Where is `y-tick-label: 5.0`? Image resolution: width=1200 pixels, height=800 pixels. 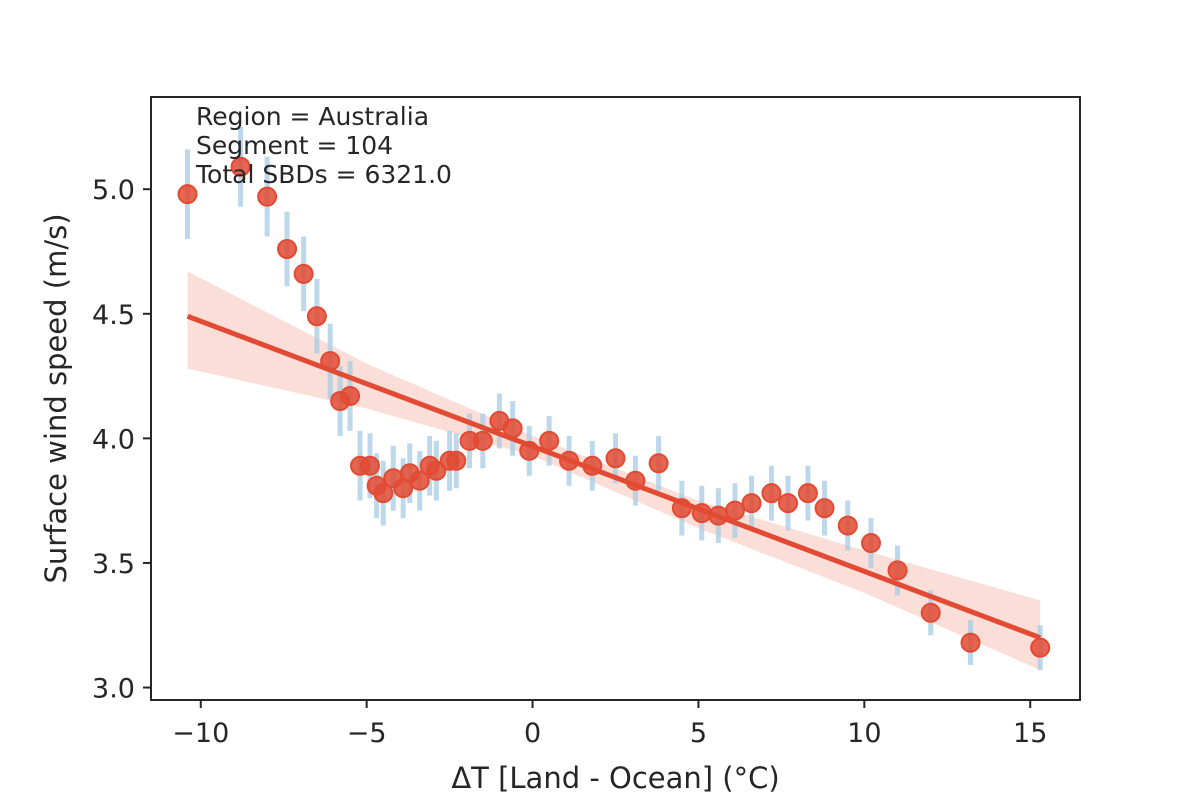 y-tick-label: 5.0 is located at coordinates (113, 190).